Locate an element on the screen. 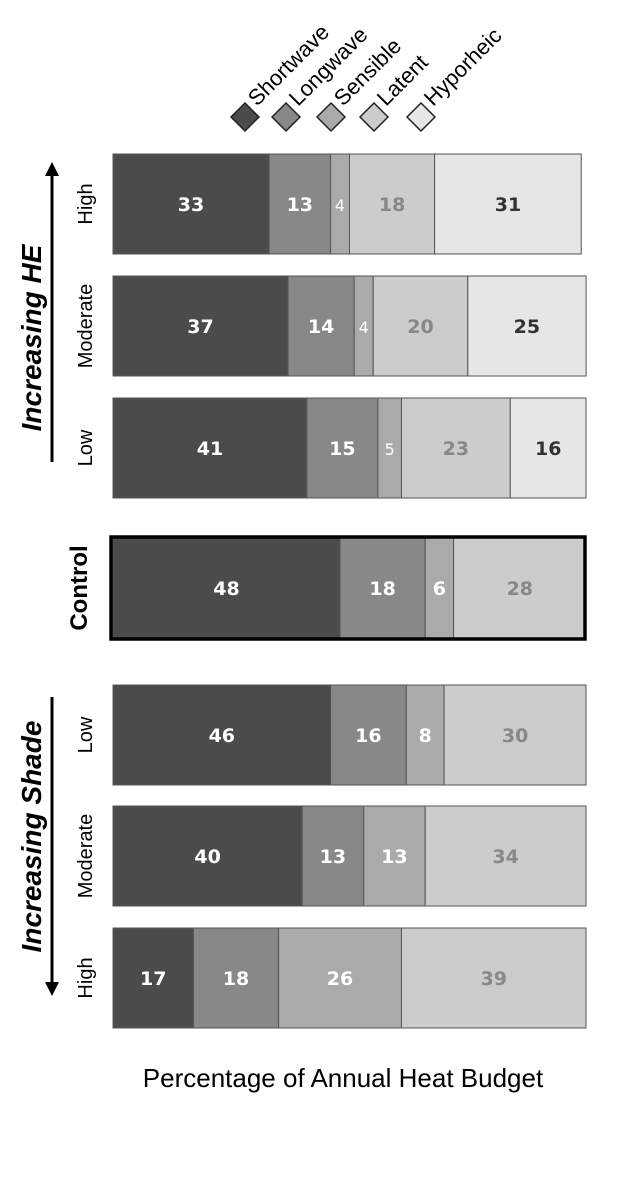 The image size is (636, 1182). bar-row-increasing-he-high: 33 13 4 18 31 is located at coordinates (347, 204).